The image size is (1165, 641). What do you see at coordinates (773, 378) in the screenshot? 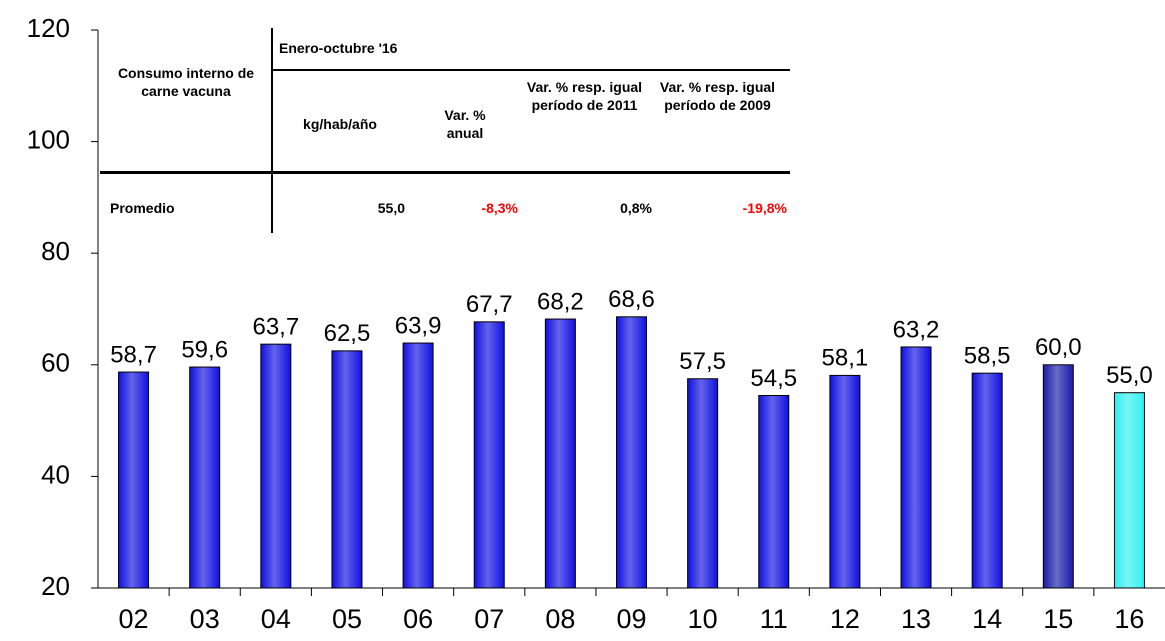
I see `data-label: 54,5` at bounding box center [773, 378].